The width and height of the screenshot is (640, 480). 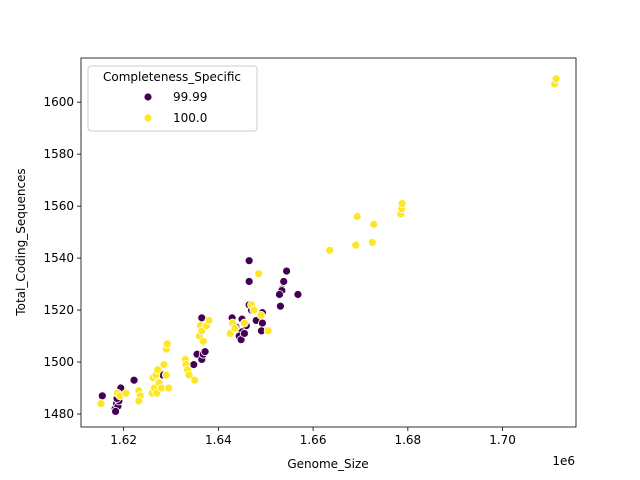 What do you see at coordinates (502, 440) in the screenshot?
I see `x-tick-label: 1.70` at bounding box center [502, 440].